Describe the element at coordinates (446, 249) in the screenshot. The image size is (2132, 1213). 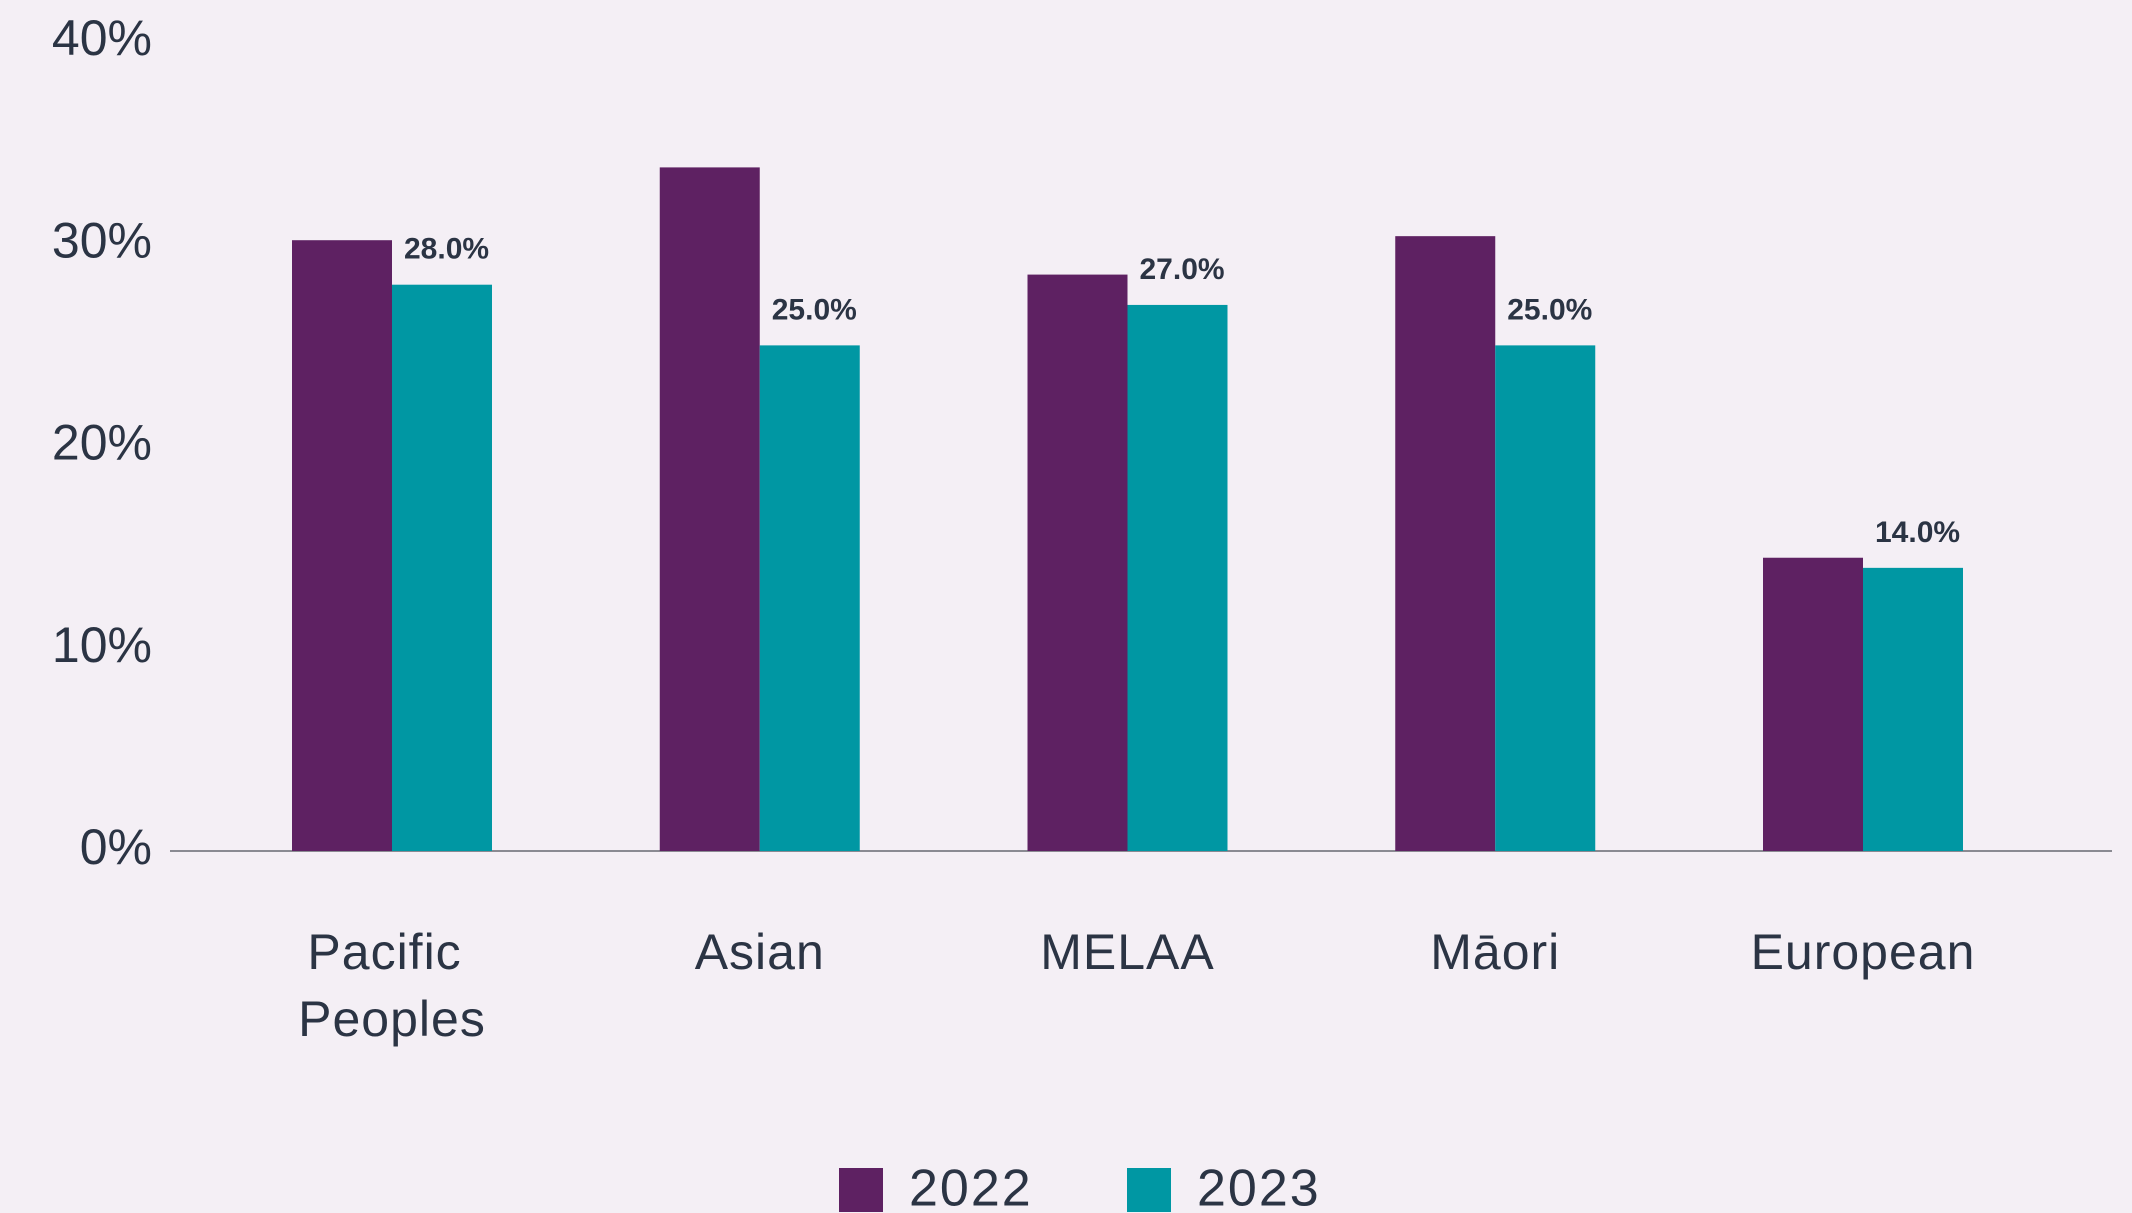
I see `data-label: 28.0%` at that location.